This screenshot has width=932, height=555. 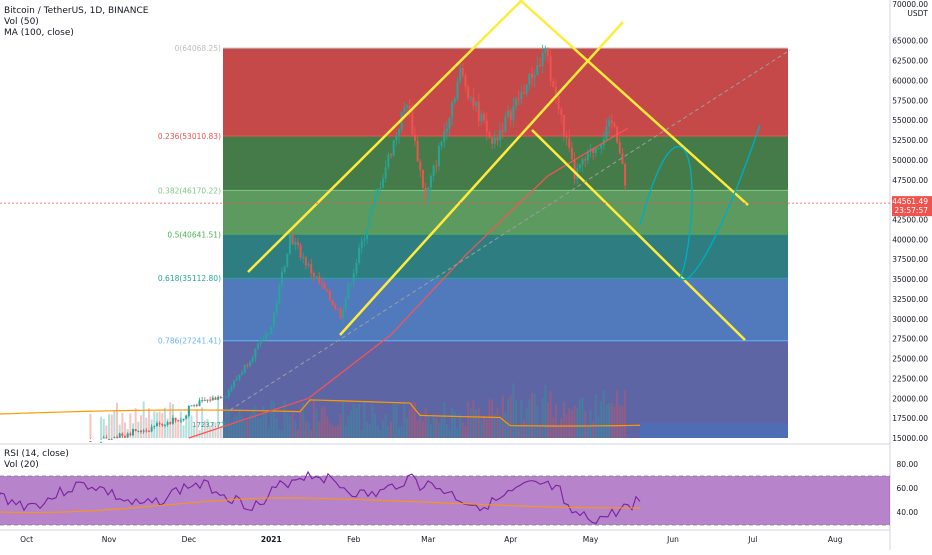 What do you see at coordinates (505, 309) in the screenshot?
I see `fib-zone` at bounding box center [505, 309].